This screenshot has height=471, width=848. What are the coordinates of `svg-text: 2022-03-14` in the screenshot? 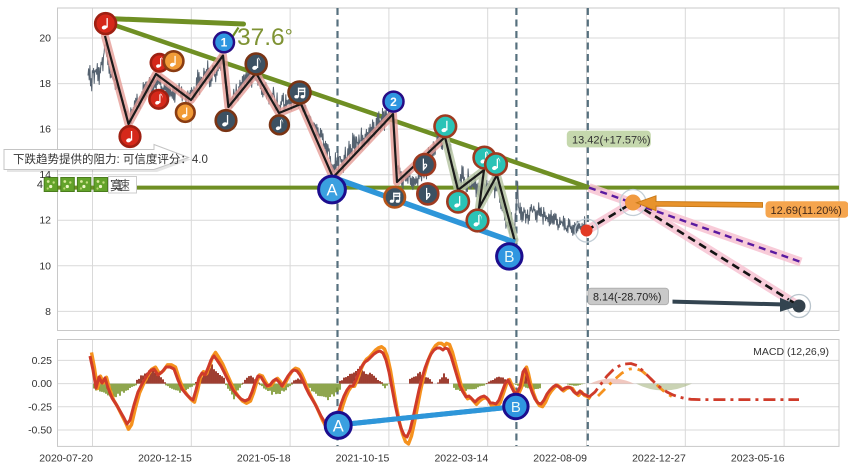 It's located at (461, 459).